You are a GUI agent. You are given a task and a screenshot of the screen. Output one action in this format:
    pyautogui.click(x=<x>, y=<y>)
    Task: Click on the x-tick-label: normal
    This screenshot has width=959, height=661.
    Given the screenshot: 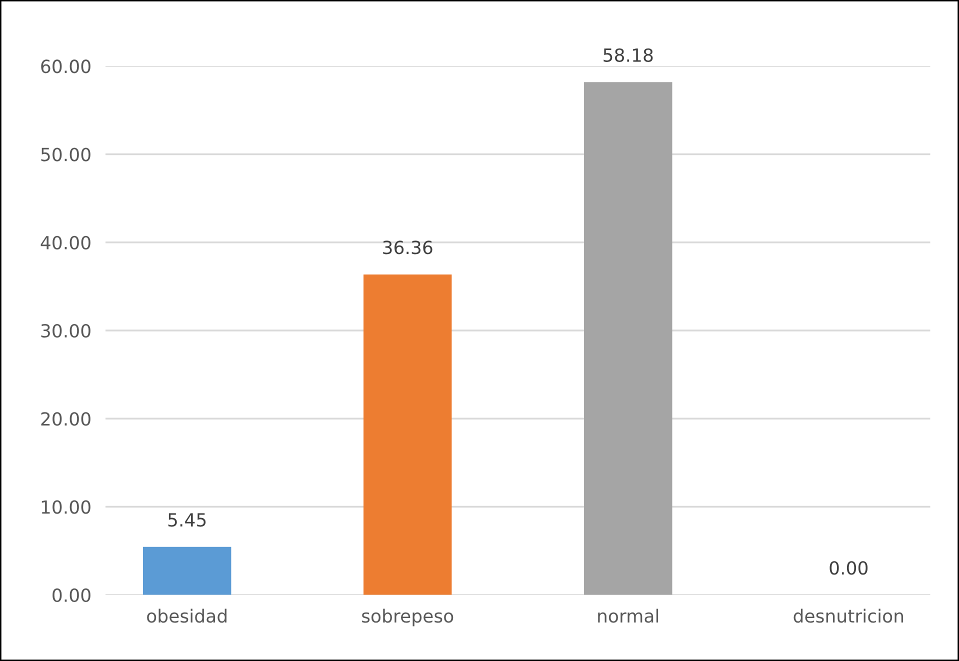 What is the action you would take?
    pyautogui.click(x=628, y=615)
    